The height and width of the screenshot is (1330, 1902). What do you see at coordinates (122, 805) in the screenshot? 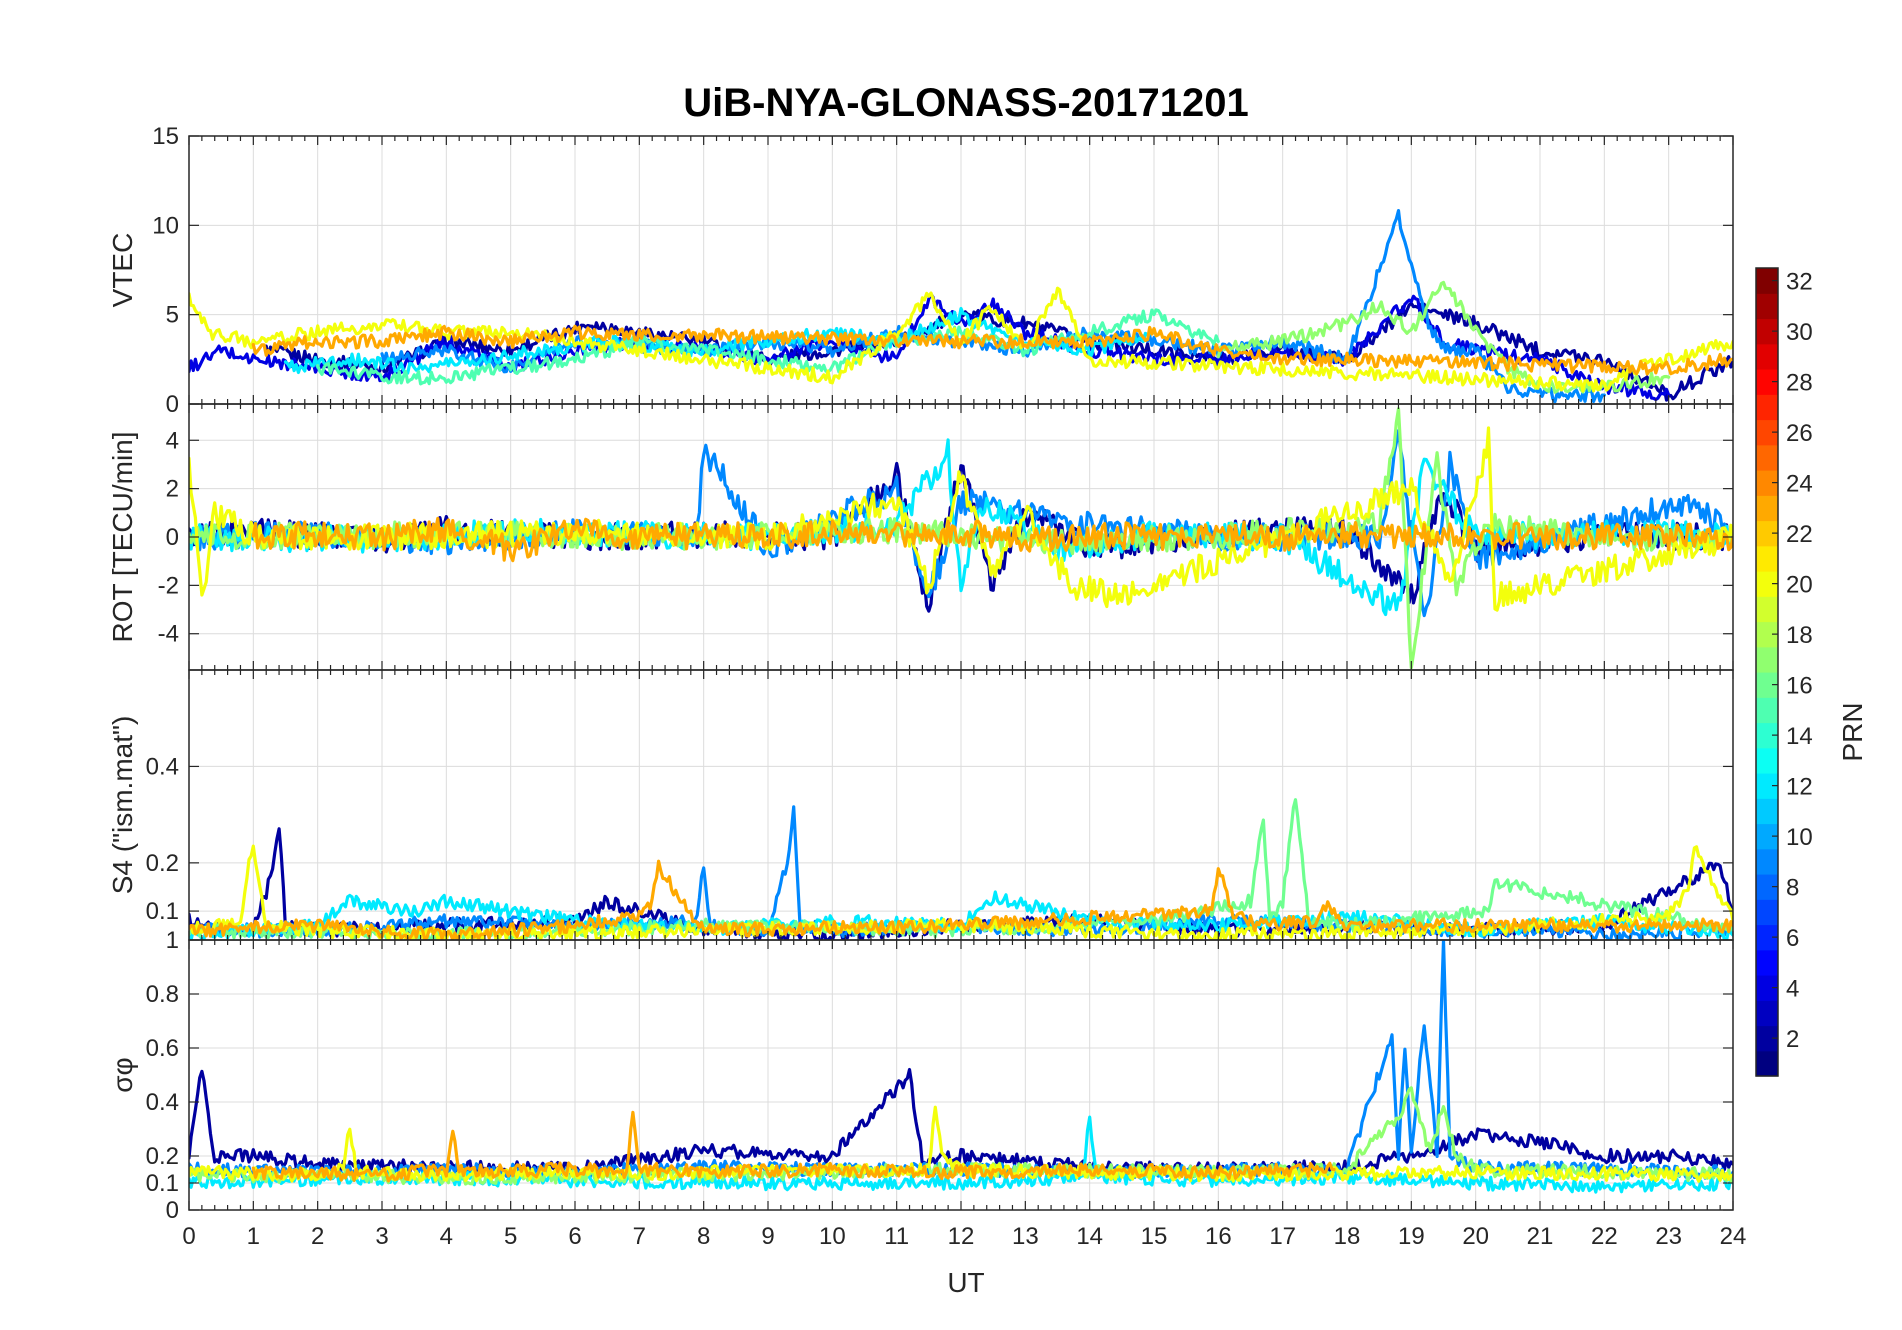
I see `y-axis-label: S4 ("ism.mat")` at bounding box center [122, 805].